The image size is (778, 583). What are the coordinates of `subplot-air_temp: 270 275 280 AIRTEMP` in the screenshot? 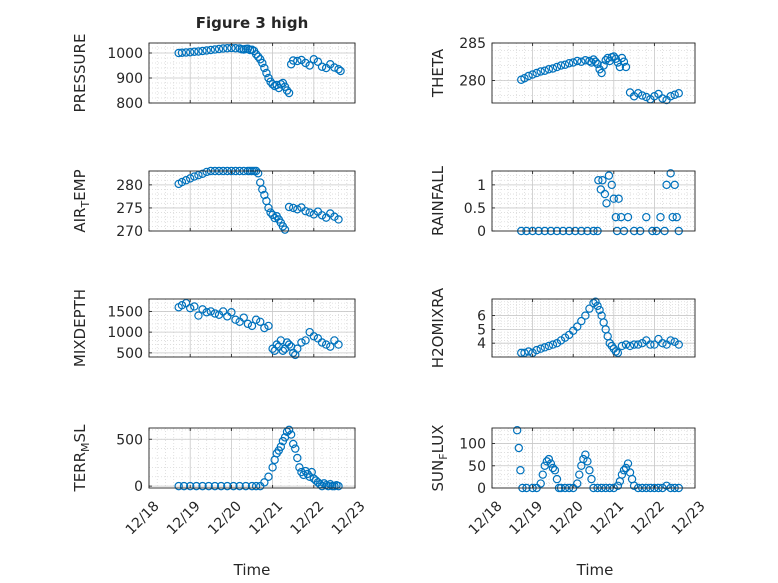 It's located at (213, 203).